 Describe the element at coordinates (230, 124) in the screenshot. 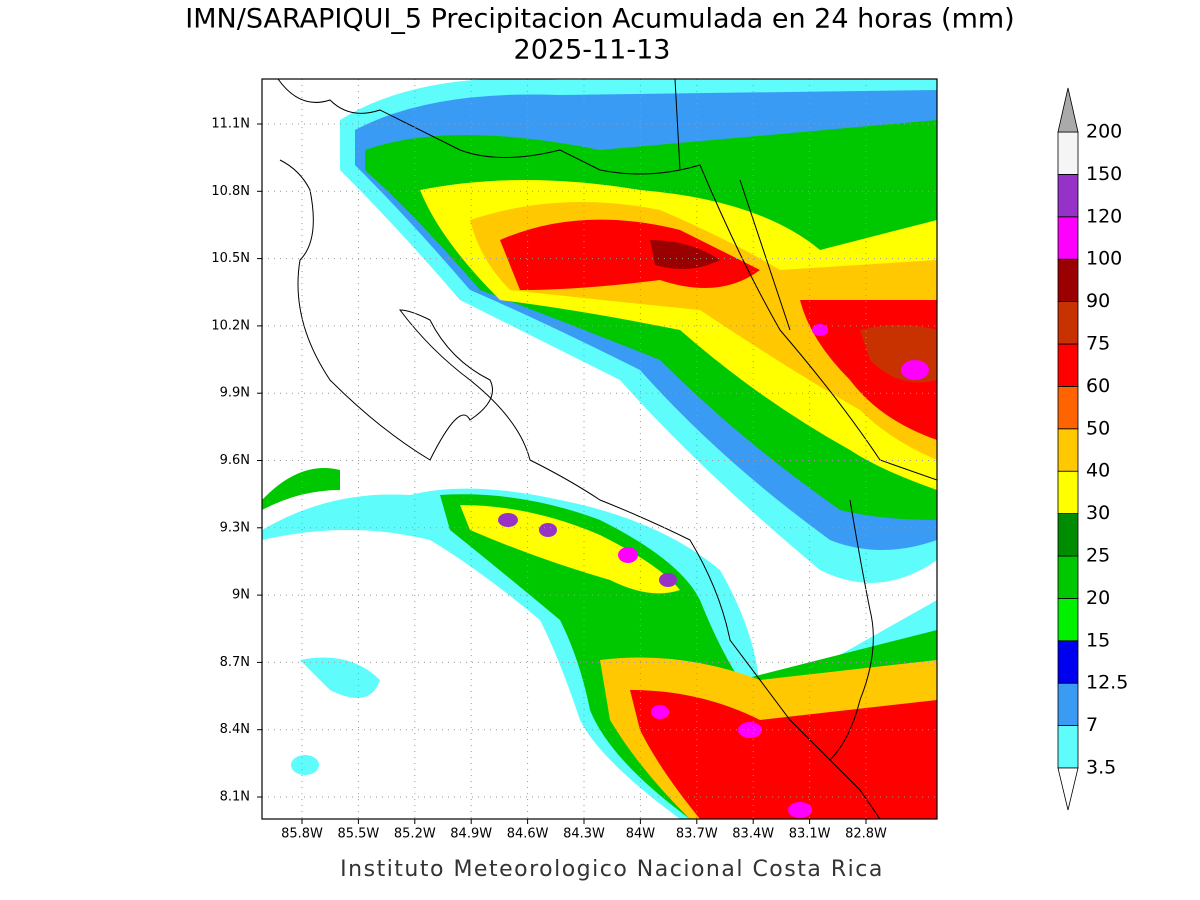

I see `lat-tick-label: 11.1N` at that location.